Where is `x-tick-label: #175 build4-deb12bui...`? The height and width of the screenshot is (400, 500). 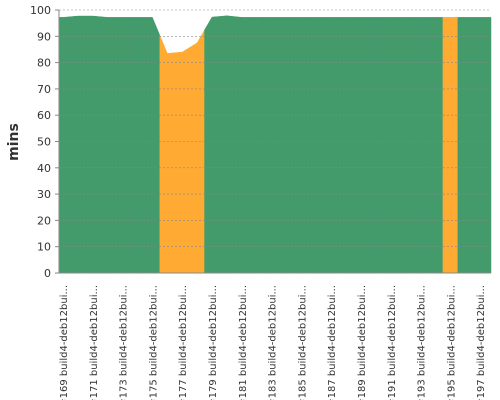
x-tick-label: #175 build4-deb12bui... is located at coordinates (153, 342).